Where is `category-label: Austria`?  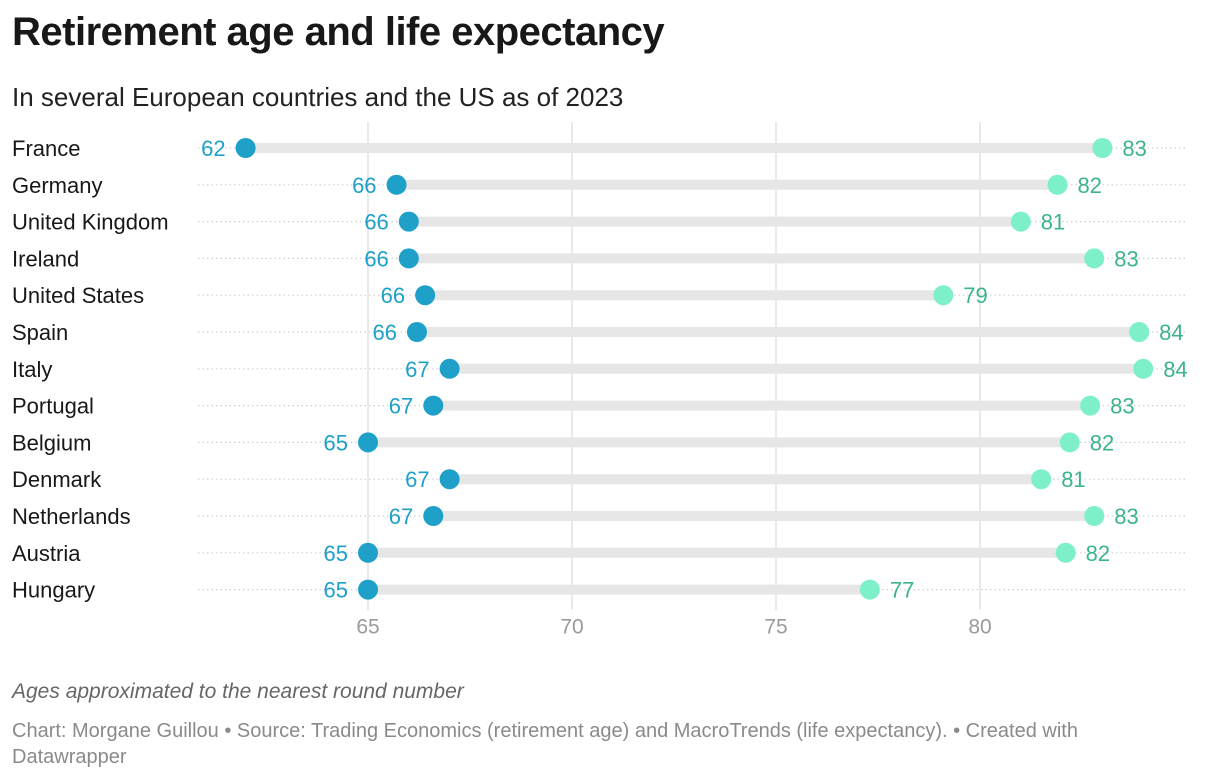 category-label: Austria is located at coordinates (46, 553).